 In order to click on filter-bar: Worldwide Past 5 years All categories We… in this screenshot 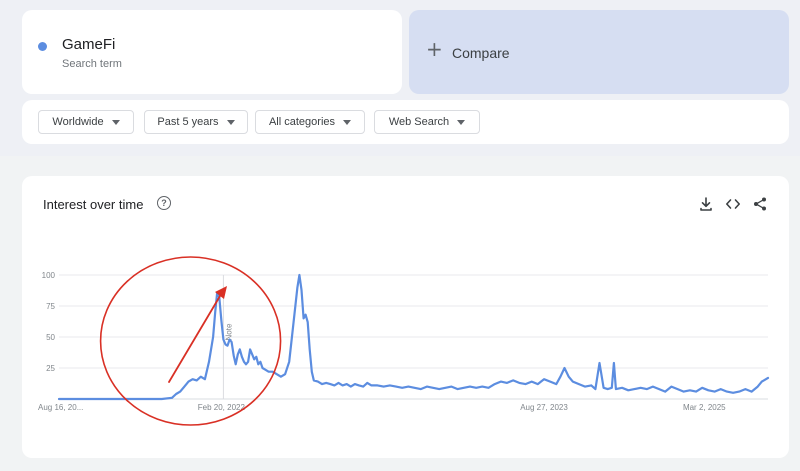, I will do `click(405, 122)`.